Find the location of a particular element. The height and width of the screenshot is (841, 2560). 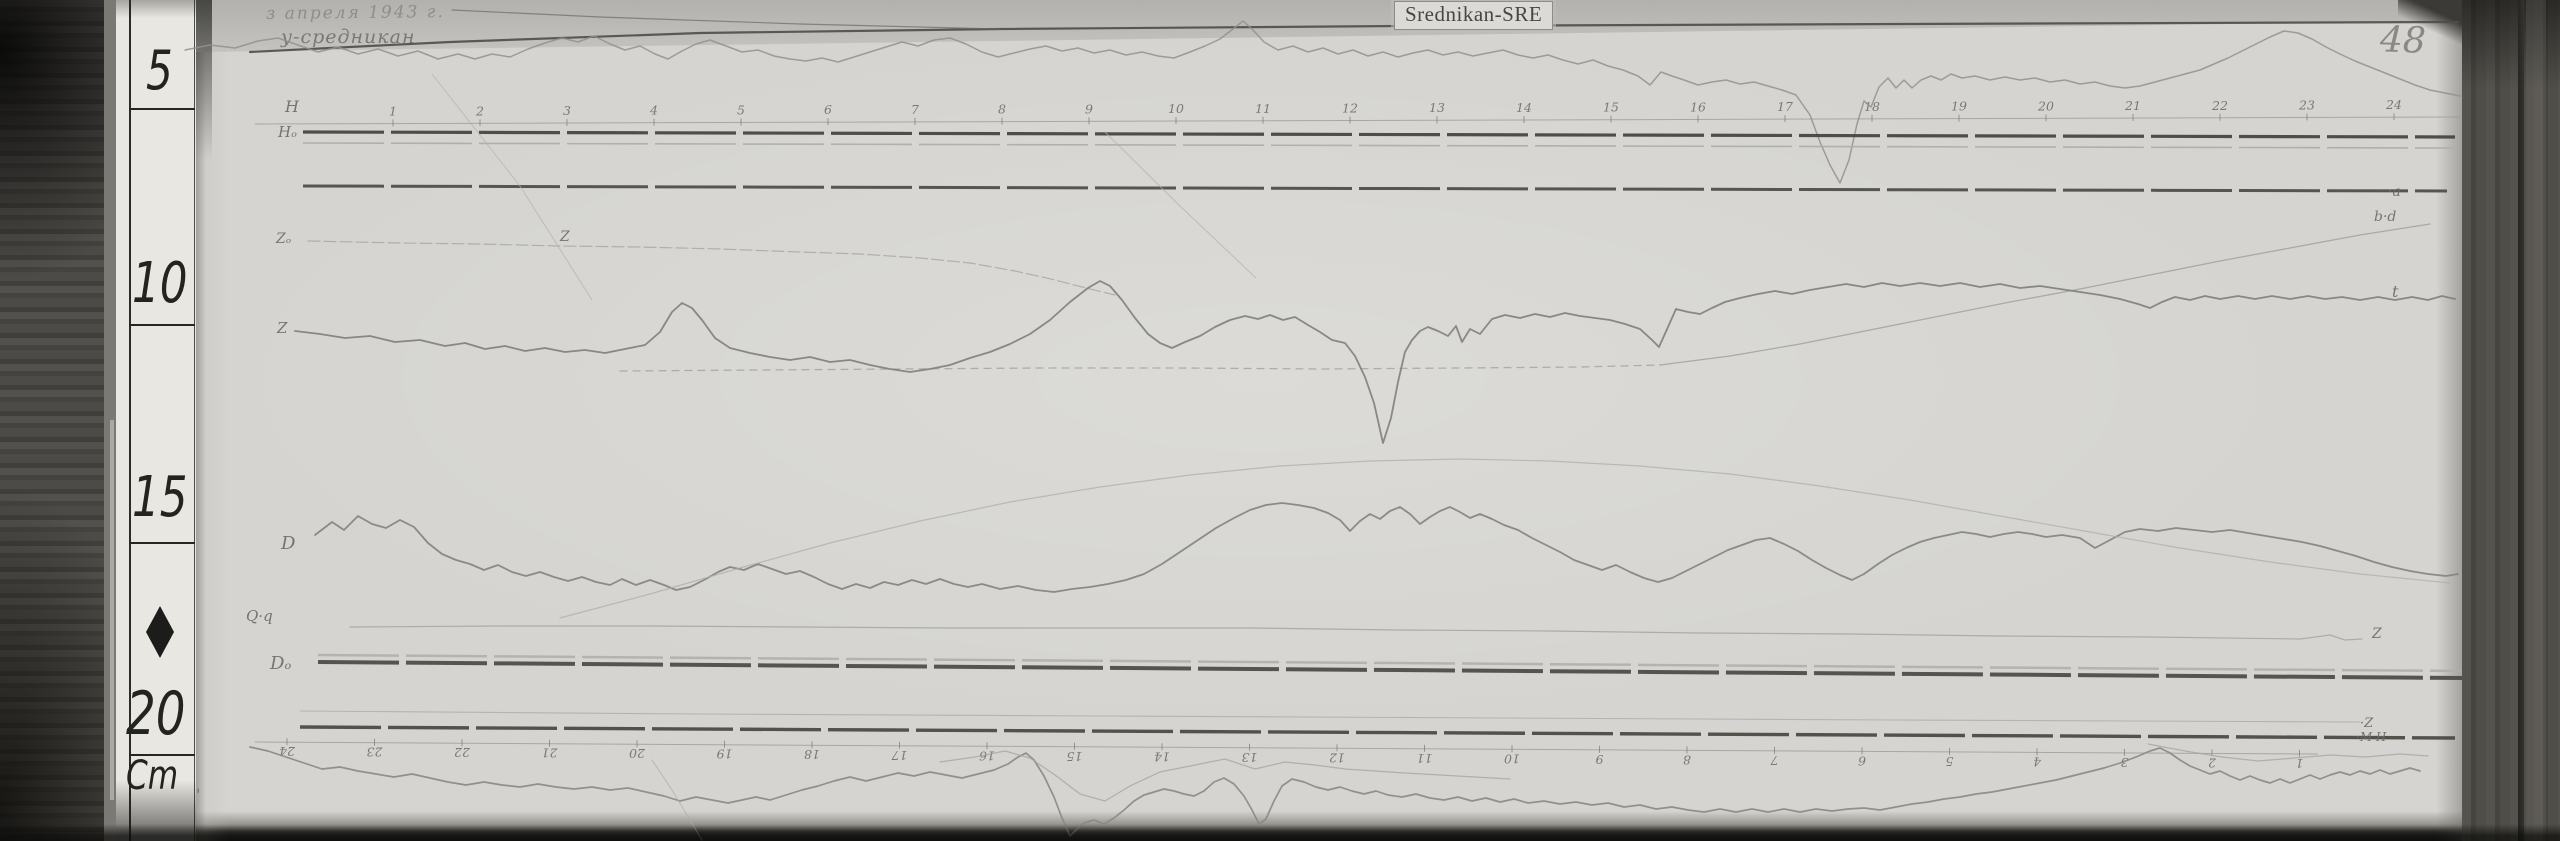

hour-scale-top-label: 11 is located at coordinates (1263, 108).